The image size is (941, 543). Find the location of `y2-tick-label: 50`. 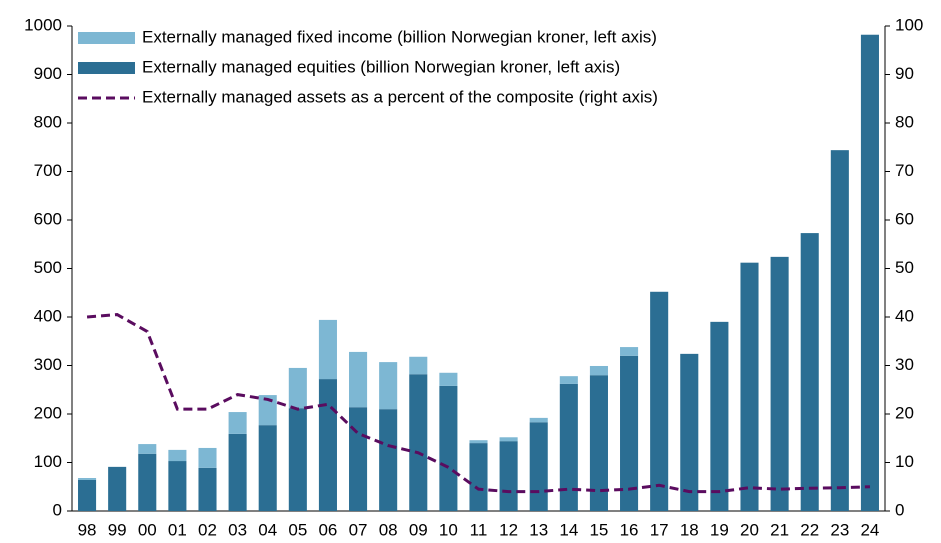

y2-tick-label: 50 is located at coordinates (904, 267).